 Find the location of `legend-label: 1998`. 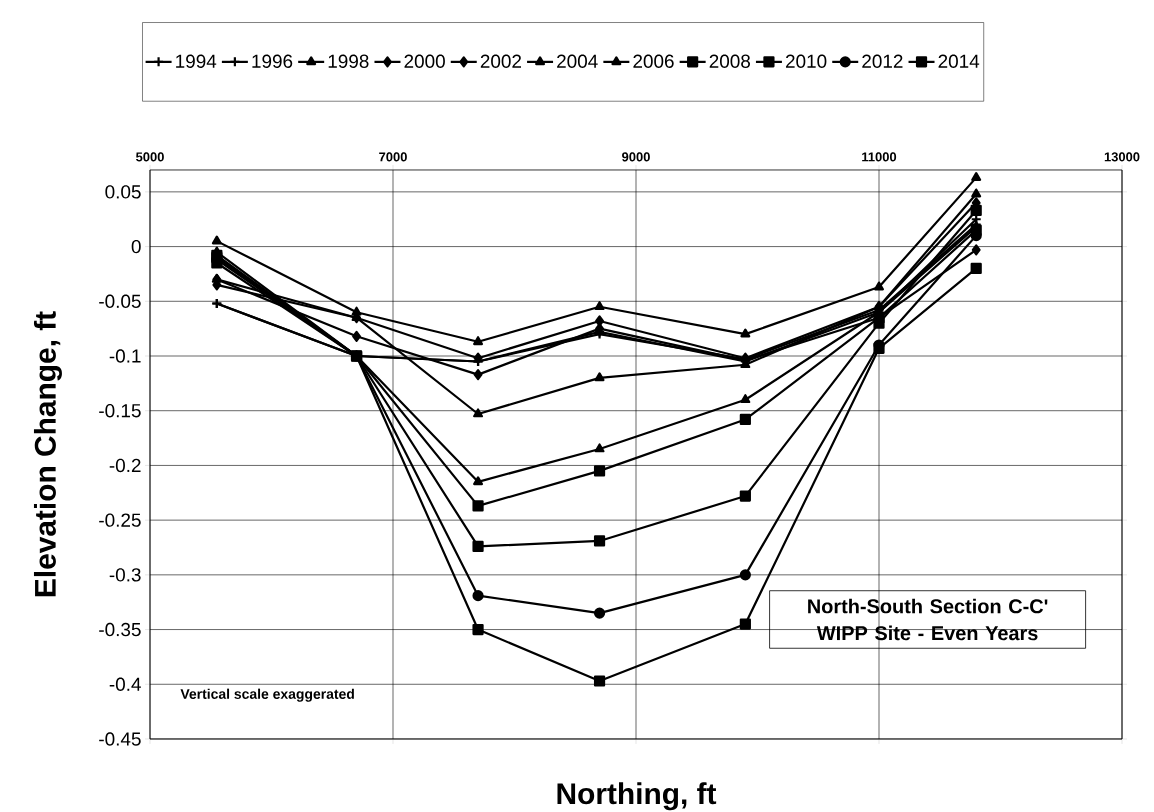

legend-label: 1998 is located at coordinates (348, 61).